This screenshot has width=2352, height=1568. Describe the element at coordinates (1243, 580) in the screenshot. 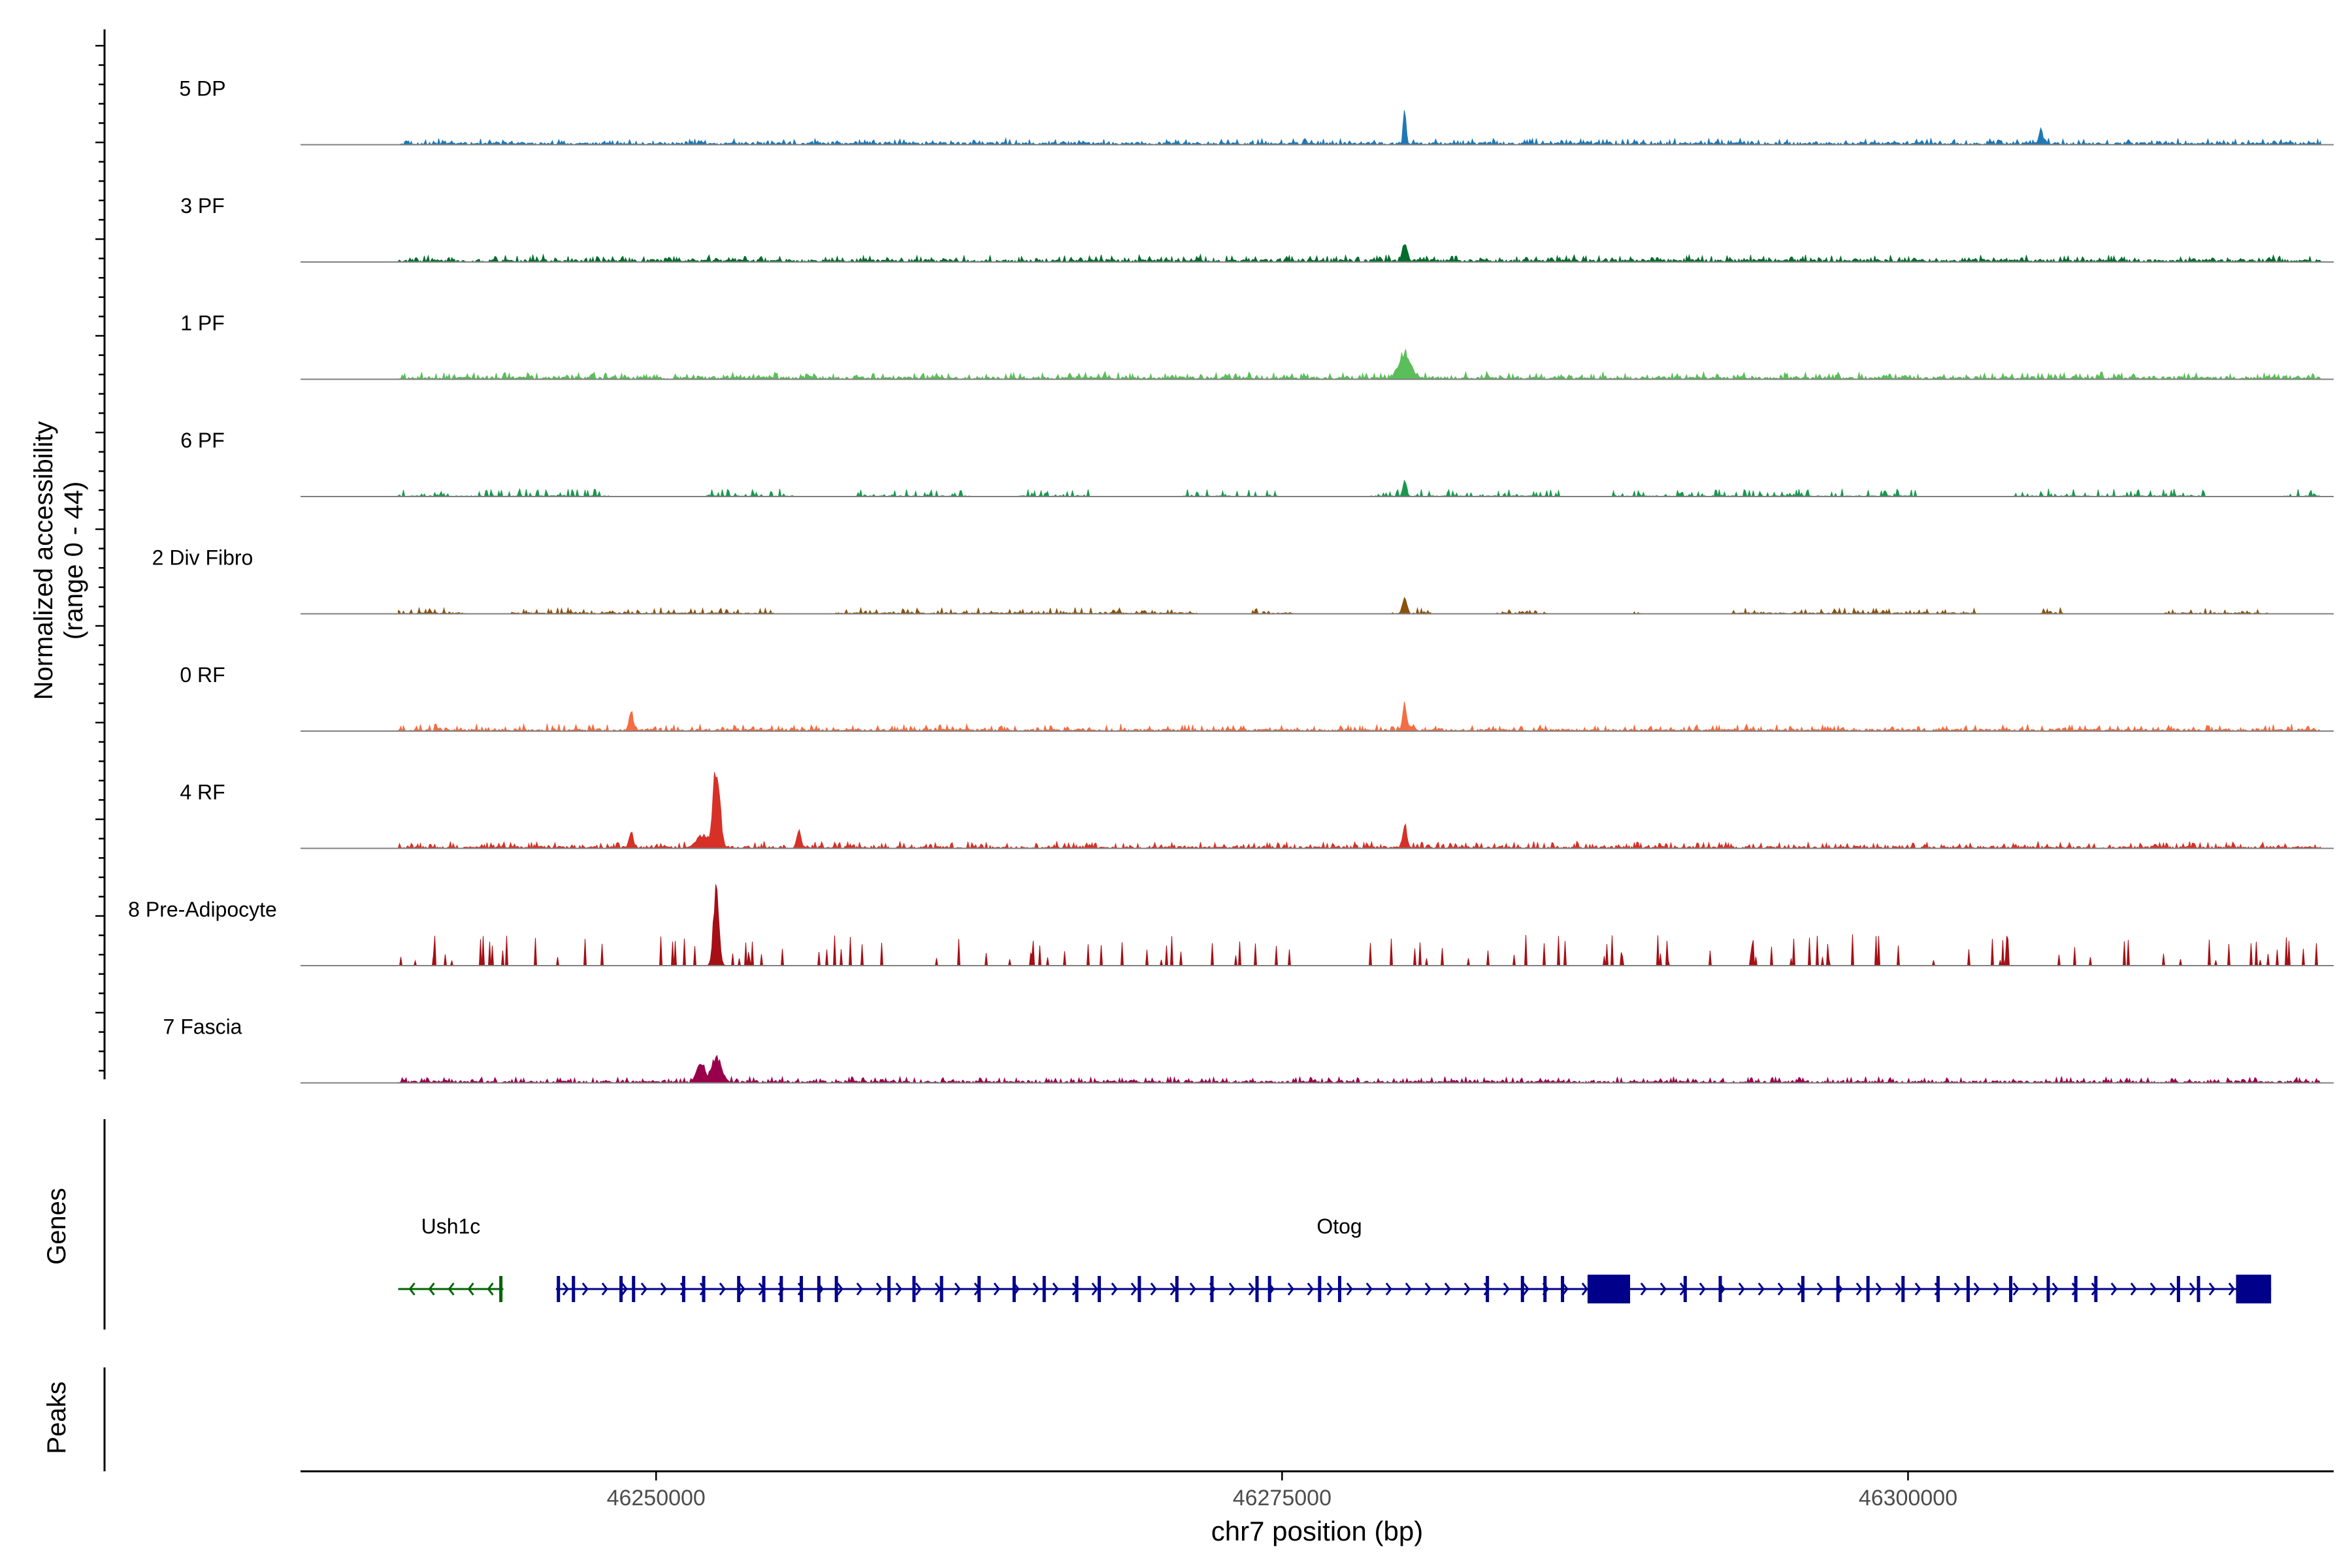

I see `track-2-div-fibro: 2 Div Fibro` at that location.